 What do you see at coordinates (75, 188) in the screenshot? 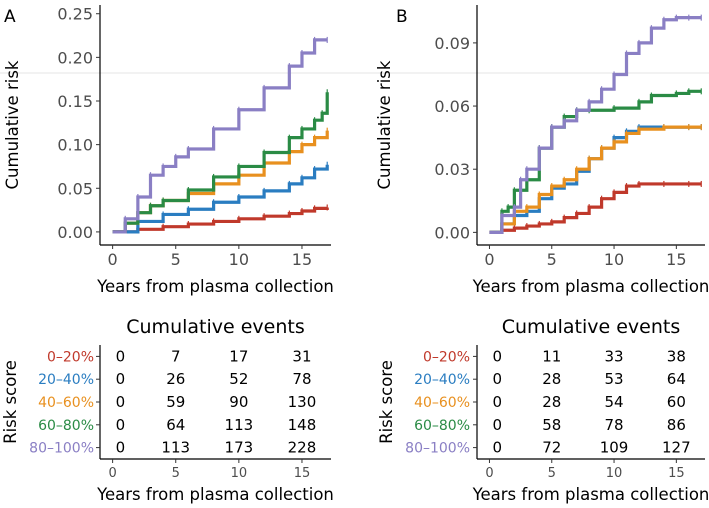
I see `y-tick-label: 0.05` at bounding box center [75, 188].